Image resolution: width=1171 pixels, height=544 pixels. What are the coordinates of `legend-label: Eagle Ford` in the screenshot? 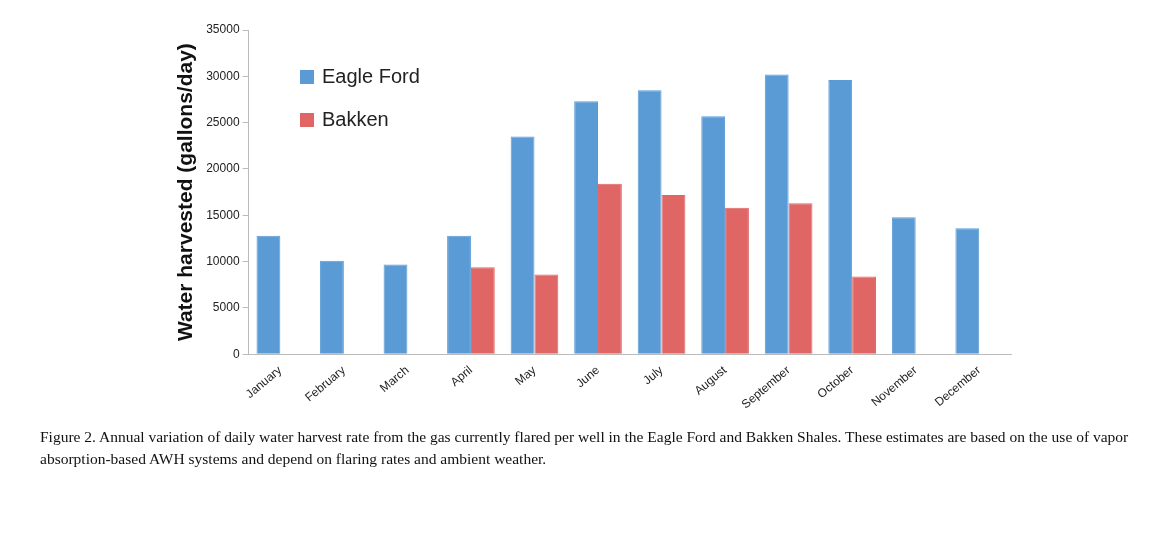 It's located at (371, 76).